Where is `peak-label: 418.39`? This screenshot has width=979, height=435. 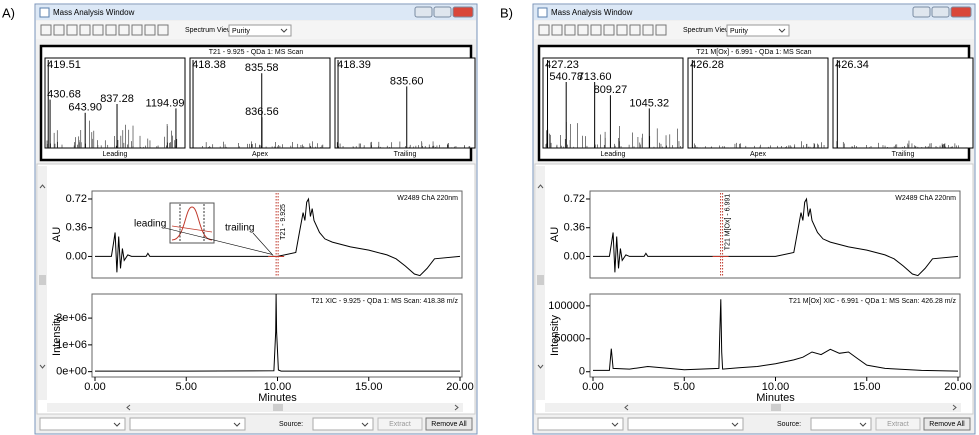
peak-label: 418.39 is located at coordinates (354, 65).